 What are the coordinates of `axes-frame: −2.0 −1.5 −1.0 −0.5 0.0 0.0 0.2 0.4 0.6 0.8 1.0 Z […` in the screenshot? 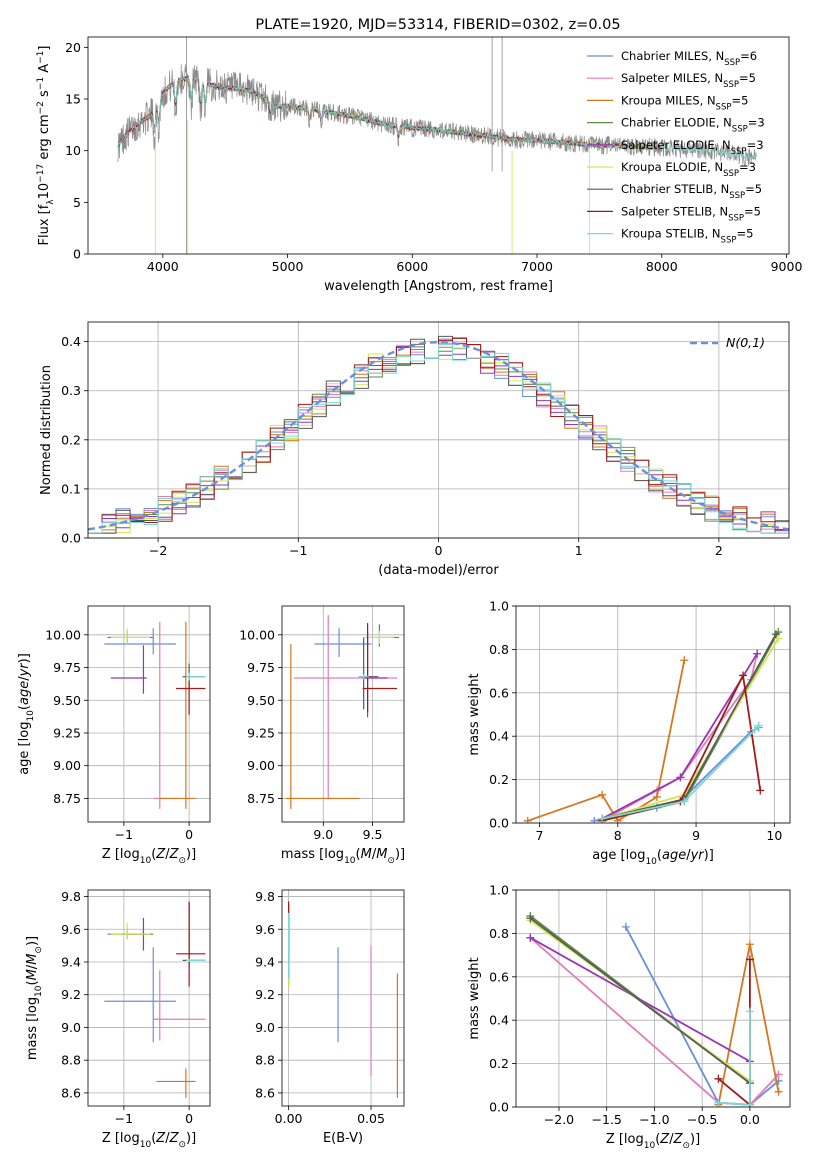 It's located at (629, 1017).